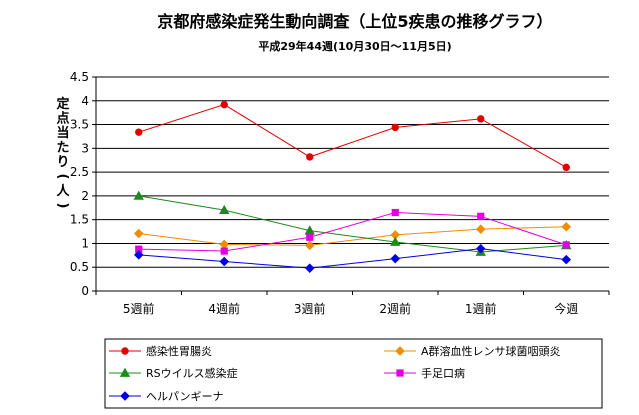  Describe the element at coordinates (179, 351) in the screenshot. I see `legend-label: 感染性胃腸炎` at that location.